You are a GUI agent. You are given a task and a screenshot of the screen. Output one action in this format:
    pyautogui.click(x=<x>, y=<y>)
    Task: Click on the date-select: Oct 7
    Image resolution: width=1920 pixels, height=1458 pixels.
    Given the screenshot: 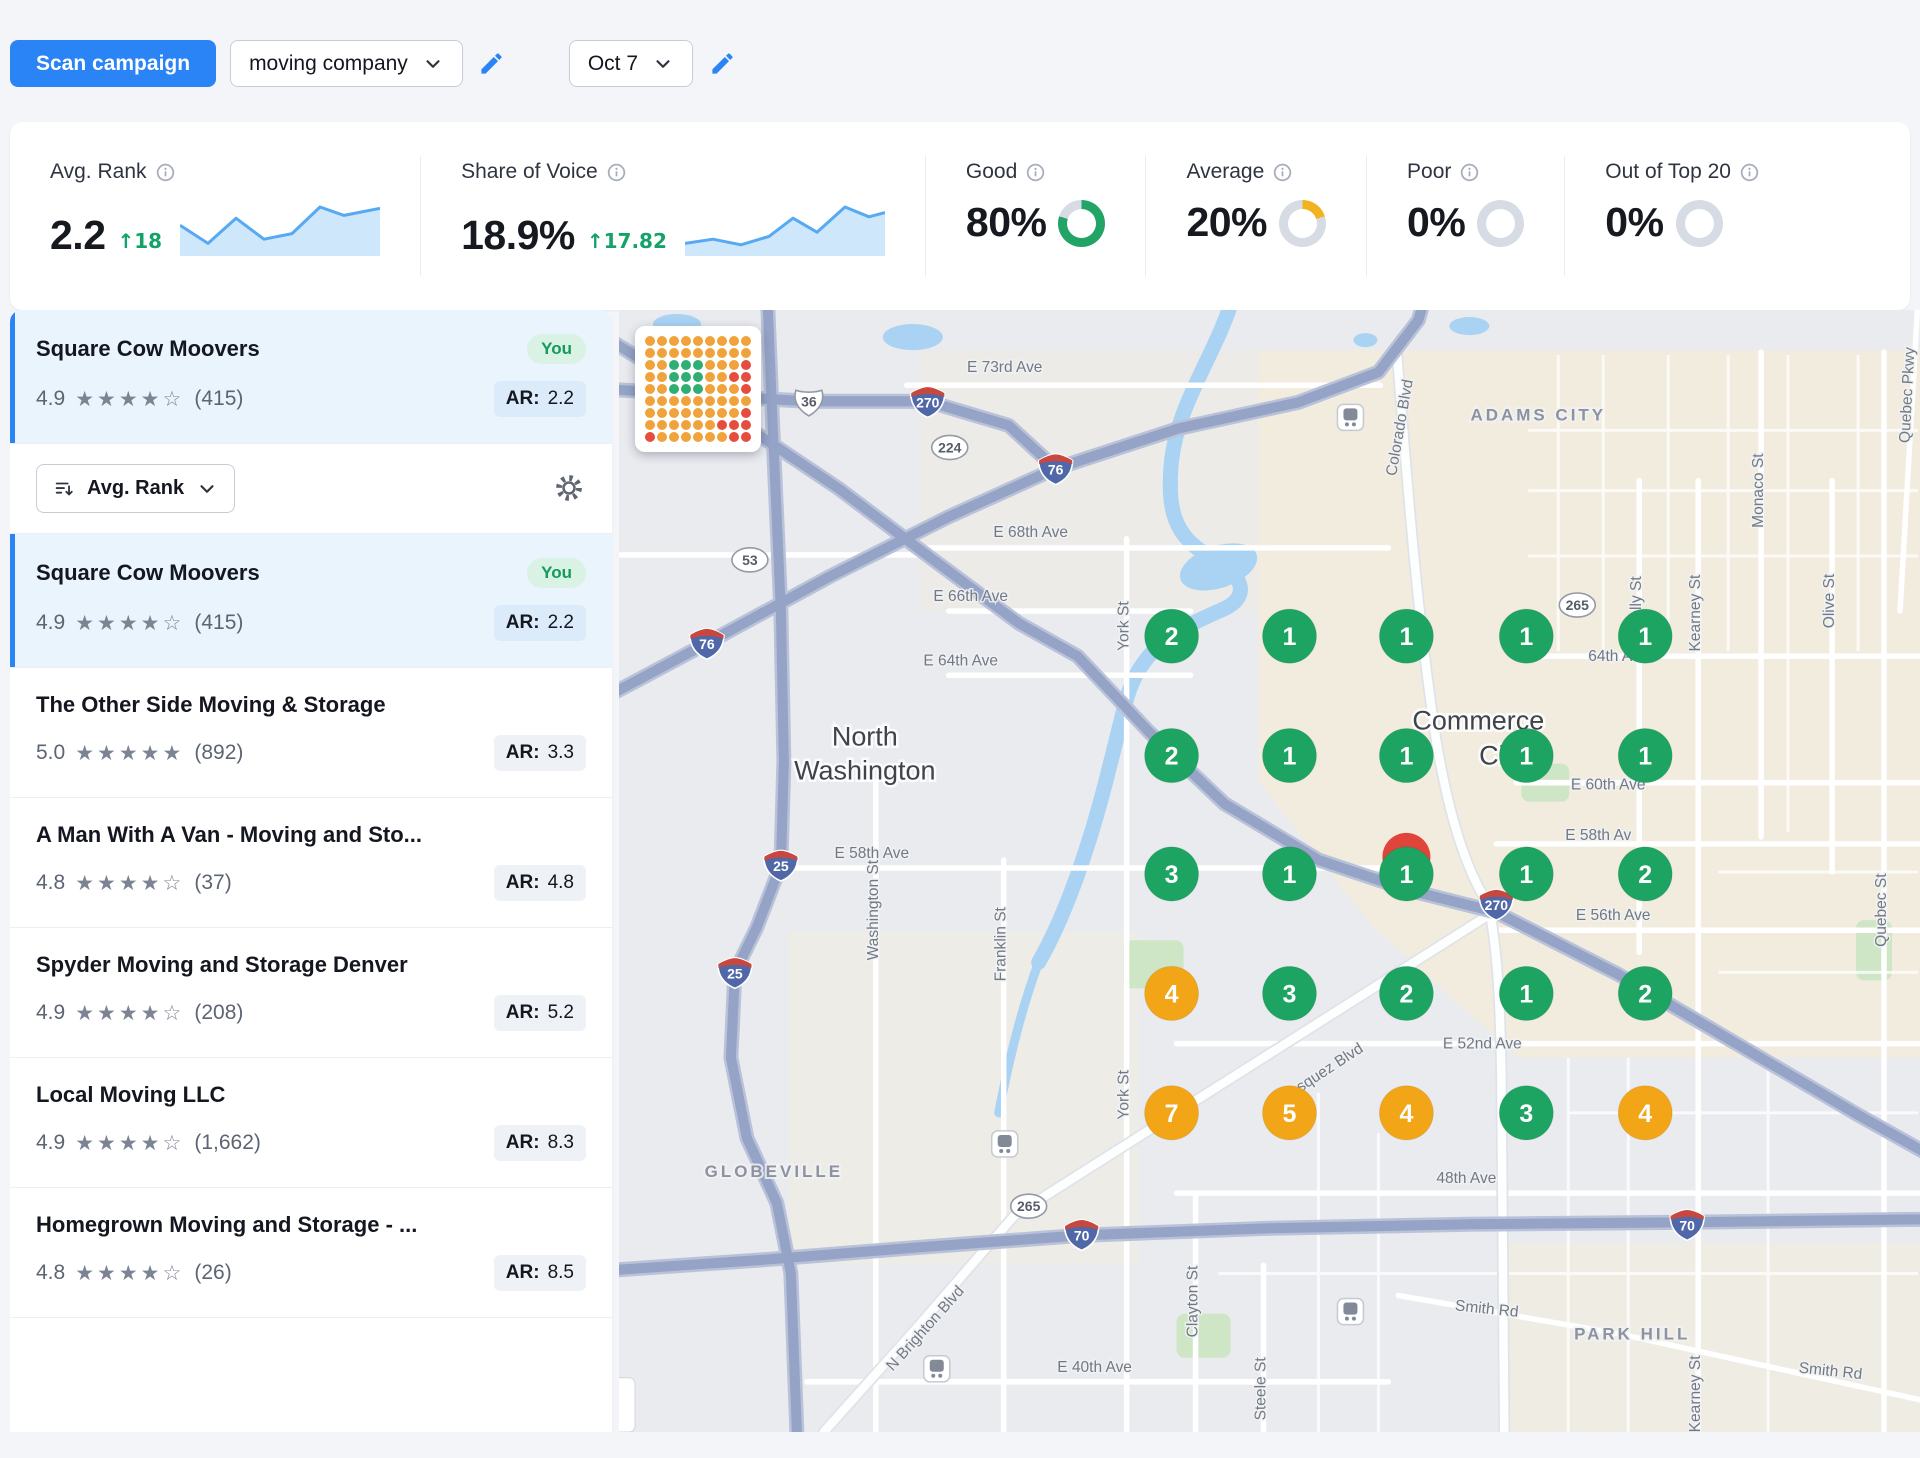 What is the action you would take?
    pyautogui.click(x=630, y=63)
    